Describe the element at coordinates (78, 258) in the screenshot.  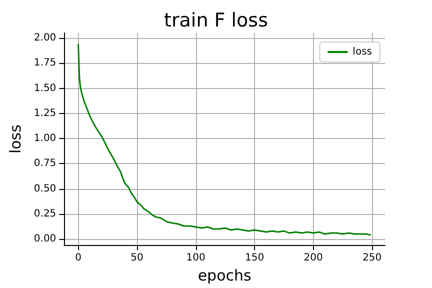
I see `x-tick-label: 0` at that location.